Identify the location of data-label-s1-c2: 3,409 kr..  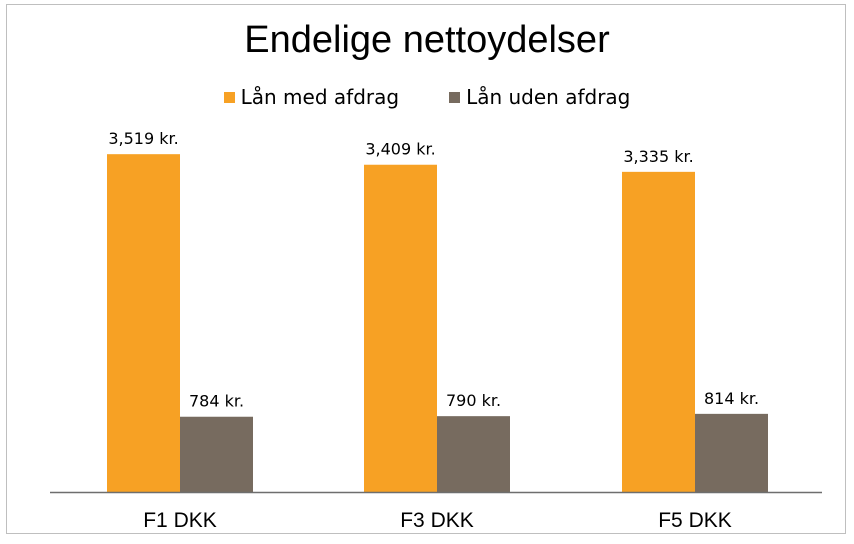
(400, 149).